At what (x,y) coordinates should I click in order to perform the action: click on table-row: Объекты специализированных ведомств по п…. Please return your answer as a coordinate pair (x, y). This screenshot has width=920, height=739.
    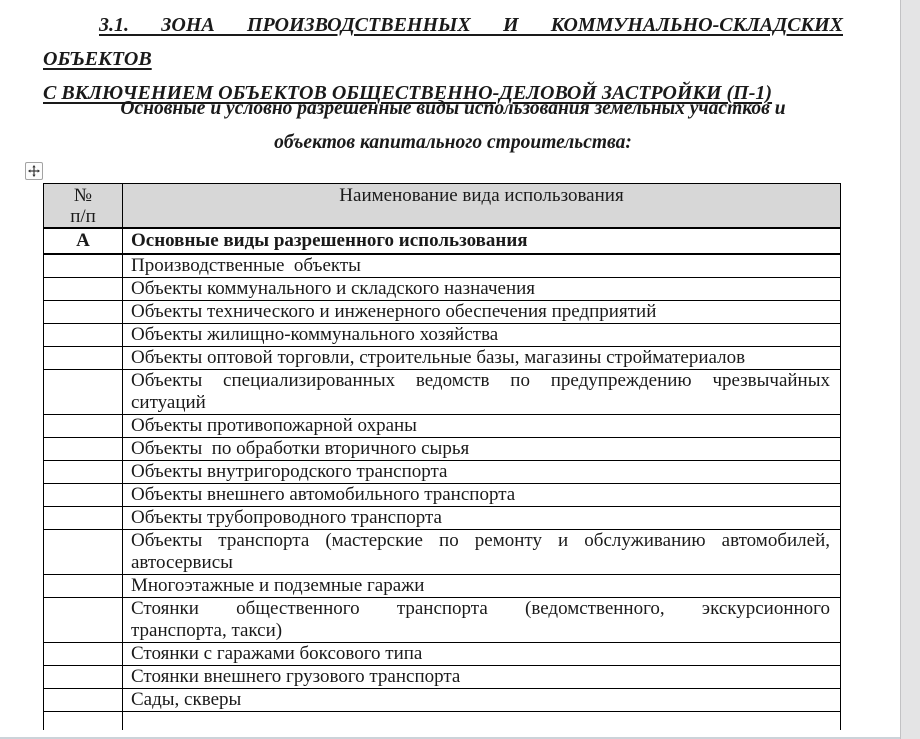
    Looking at the image, I should click on (442, 392).